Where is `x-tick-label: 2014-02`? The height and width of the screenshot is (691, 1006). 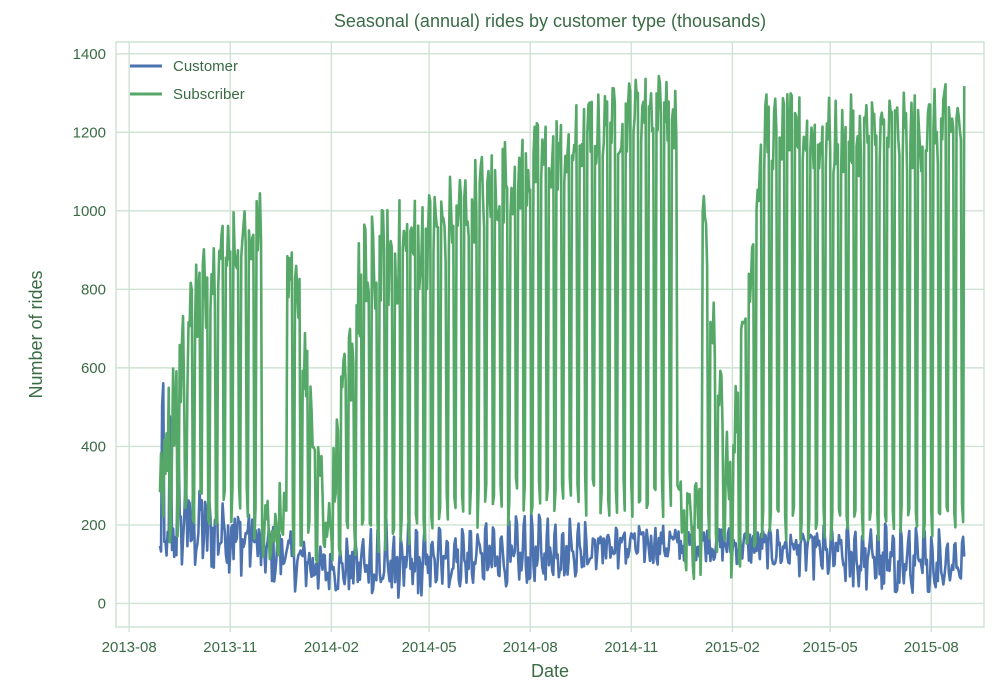
x-tick-label: 2014-02 is located at coordinates (331, 647).